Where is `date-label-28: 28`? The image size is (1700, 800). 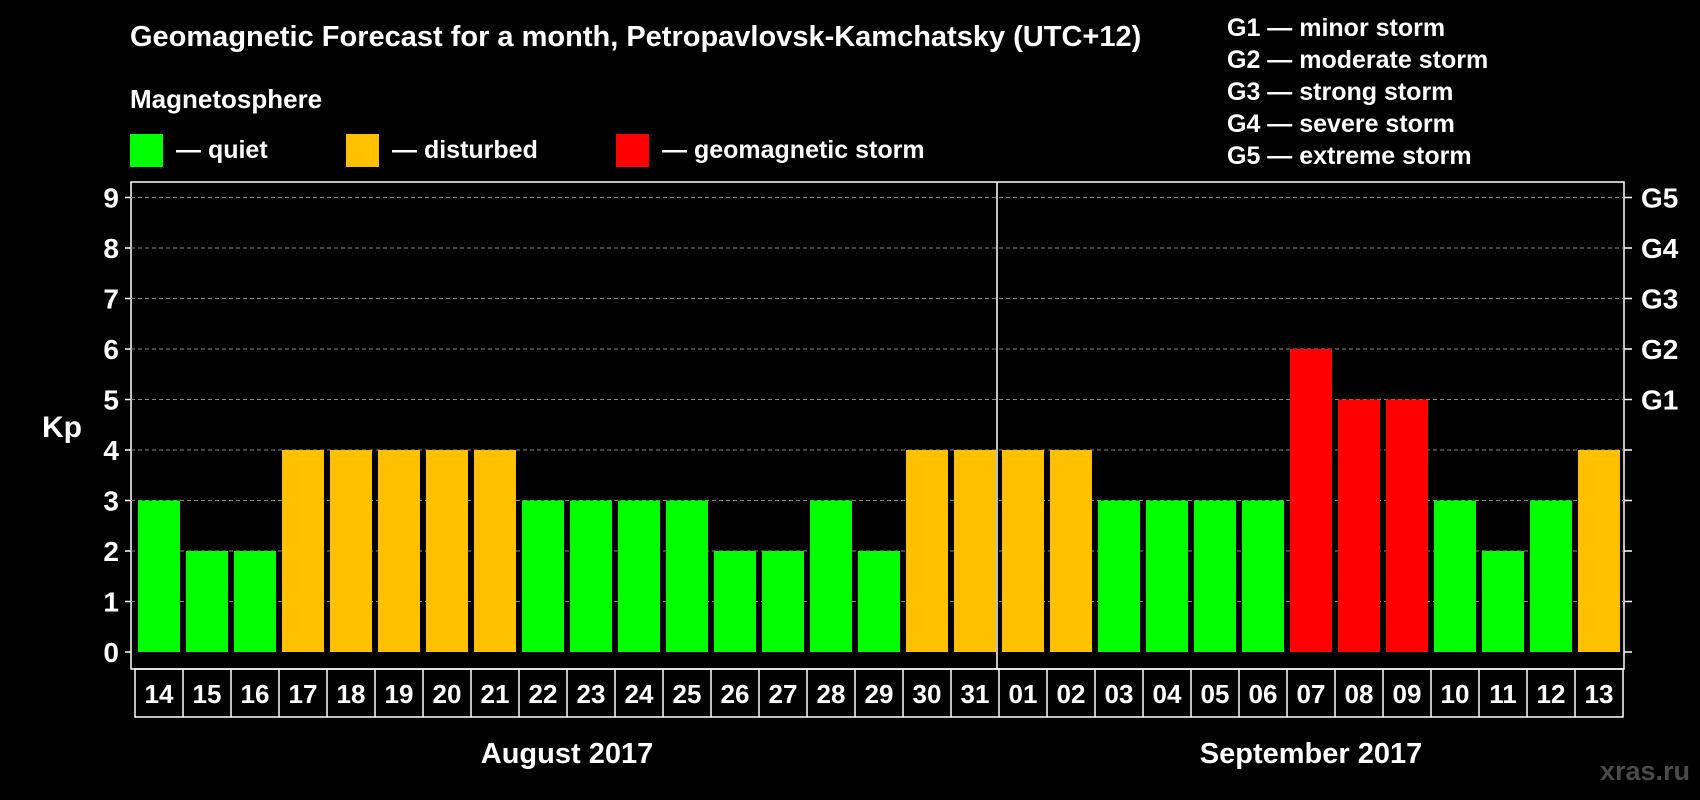 date-label-28: 28 is located at coordinates (831, 694).